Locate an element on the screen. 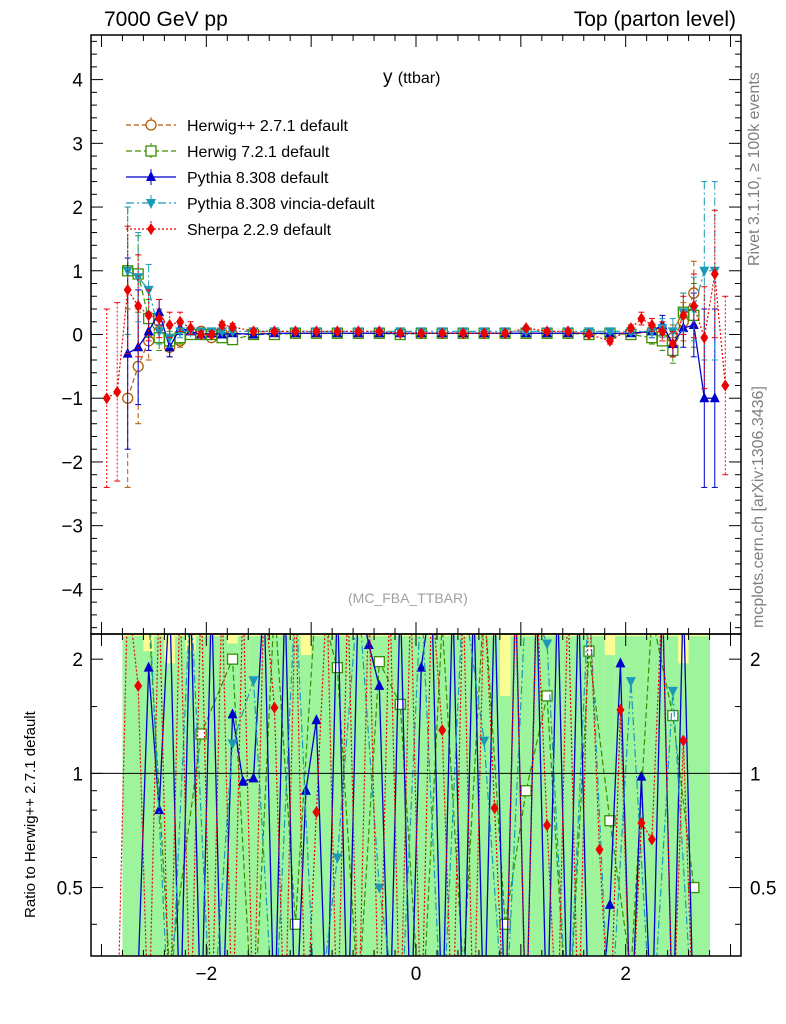 The image size is (786, 1024). legend-label-herwig7: Herwig 7.2.1 default is located at coordinates (258, 152).